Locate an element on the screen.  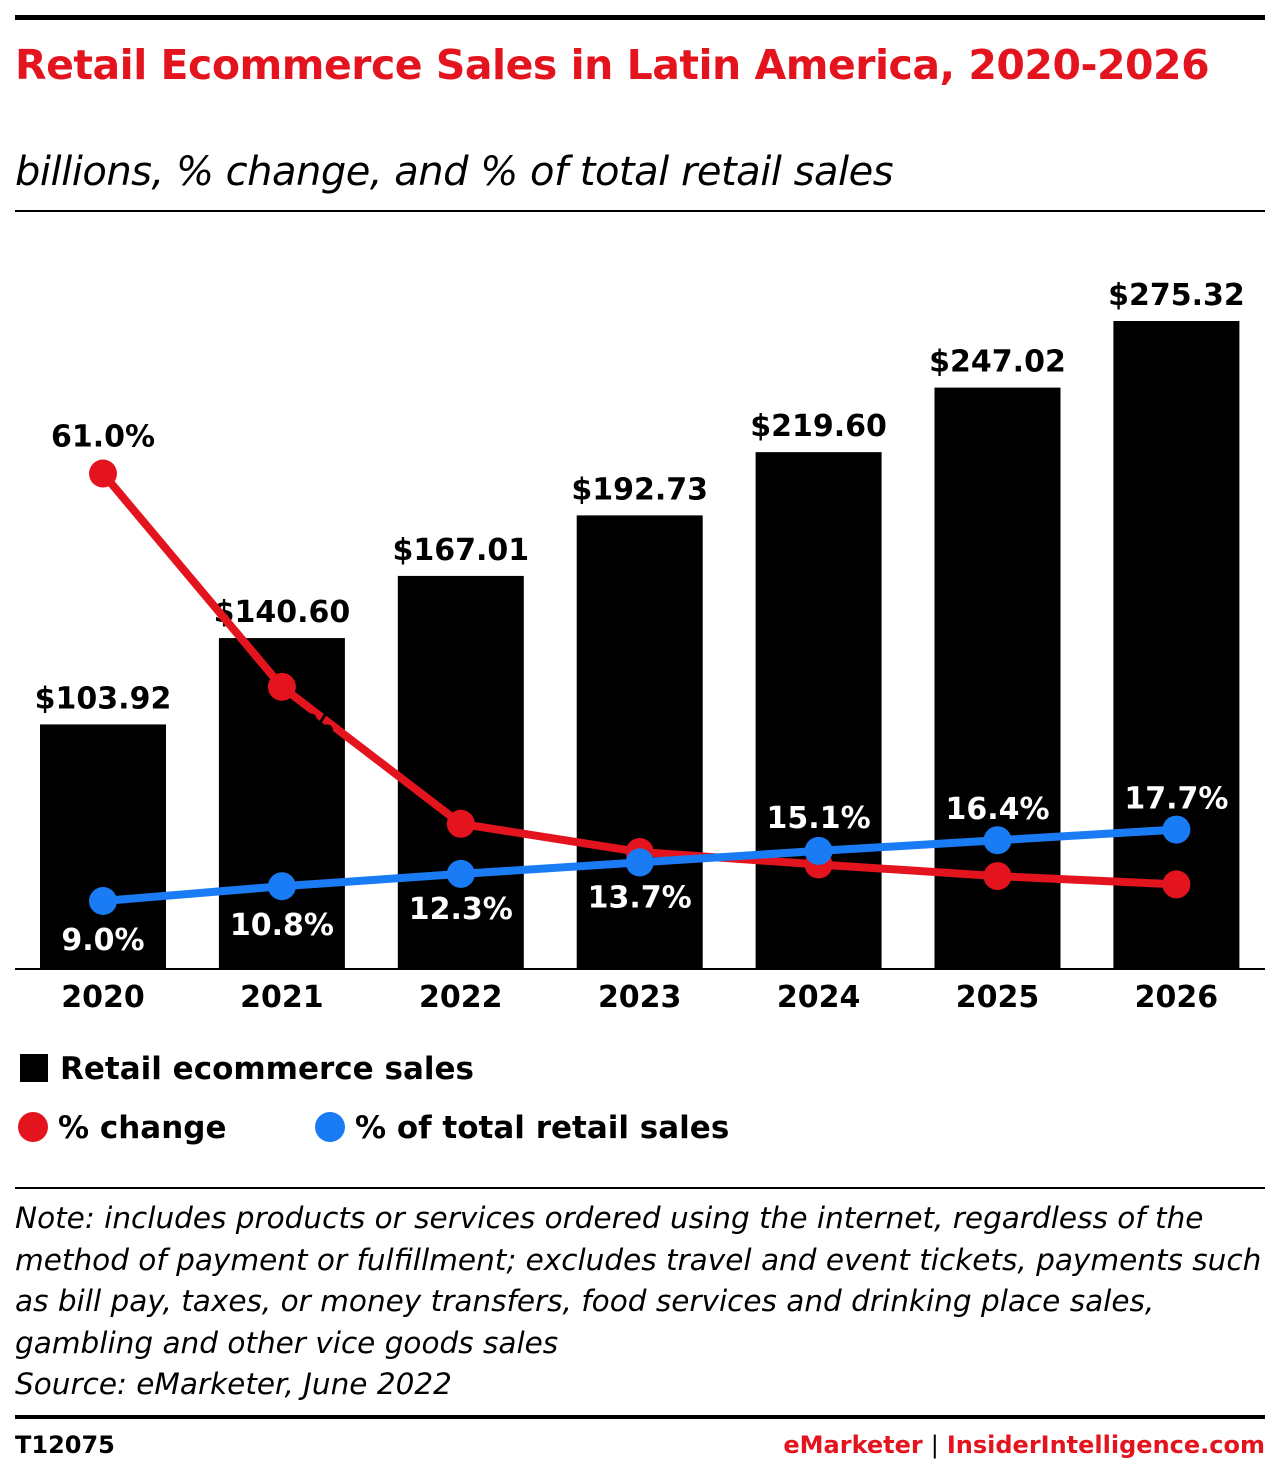
x-tick-2026: 2026 is located at coordinates (1177, 997).